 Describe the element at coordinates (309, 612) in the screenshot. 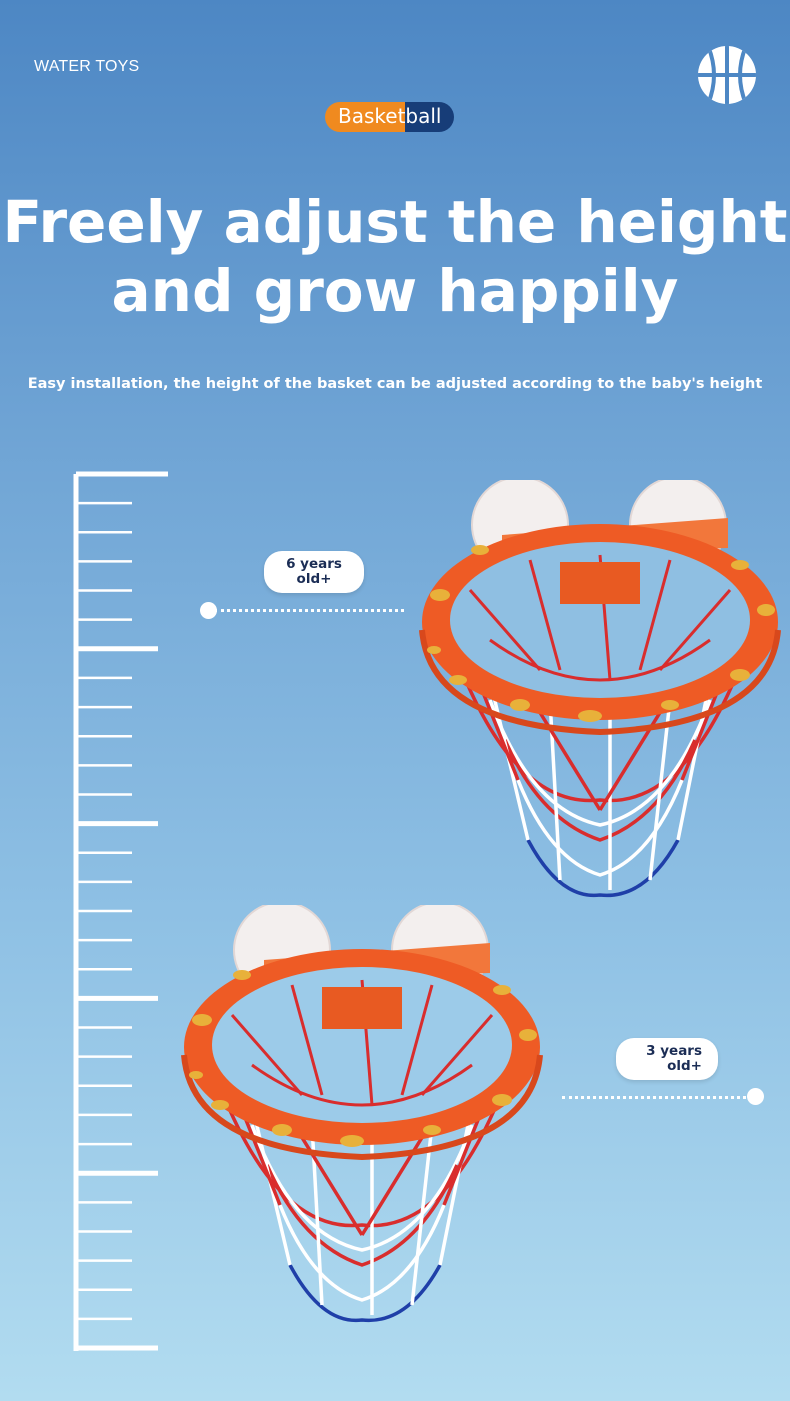

I see `dotted-line-6-years` at that location.